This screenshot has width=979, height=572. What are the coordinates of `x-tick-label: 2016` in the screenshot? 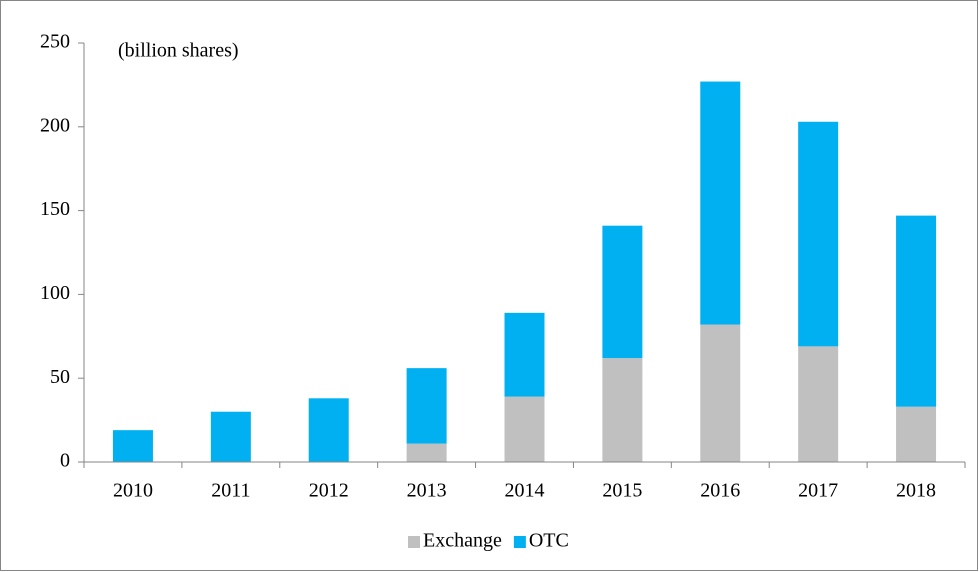 It's located at (720, 491).